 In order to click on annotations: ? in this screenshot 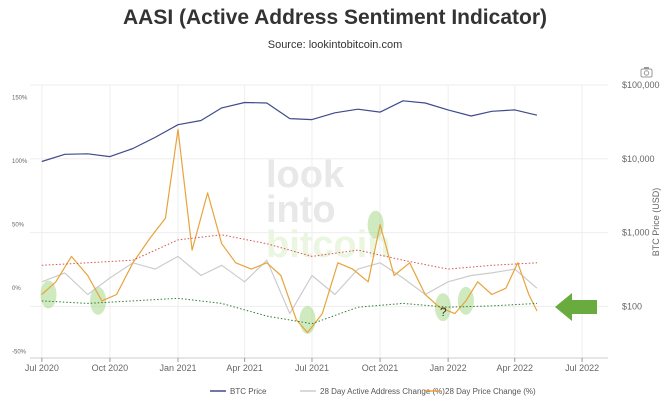, I will do `click(518, 307)`.